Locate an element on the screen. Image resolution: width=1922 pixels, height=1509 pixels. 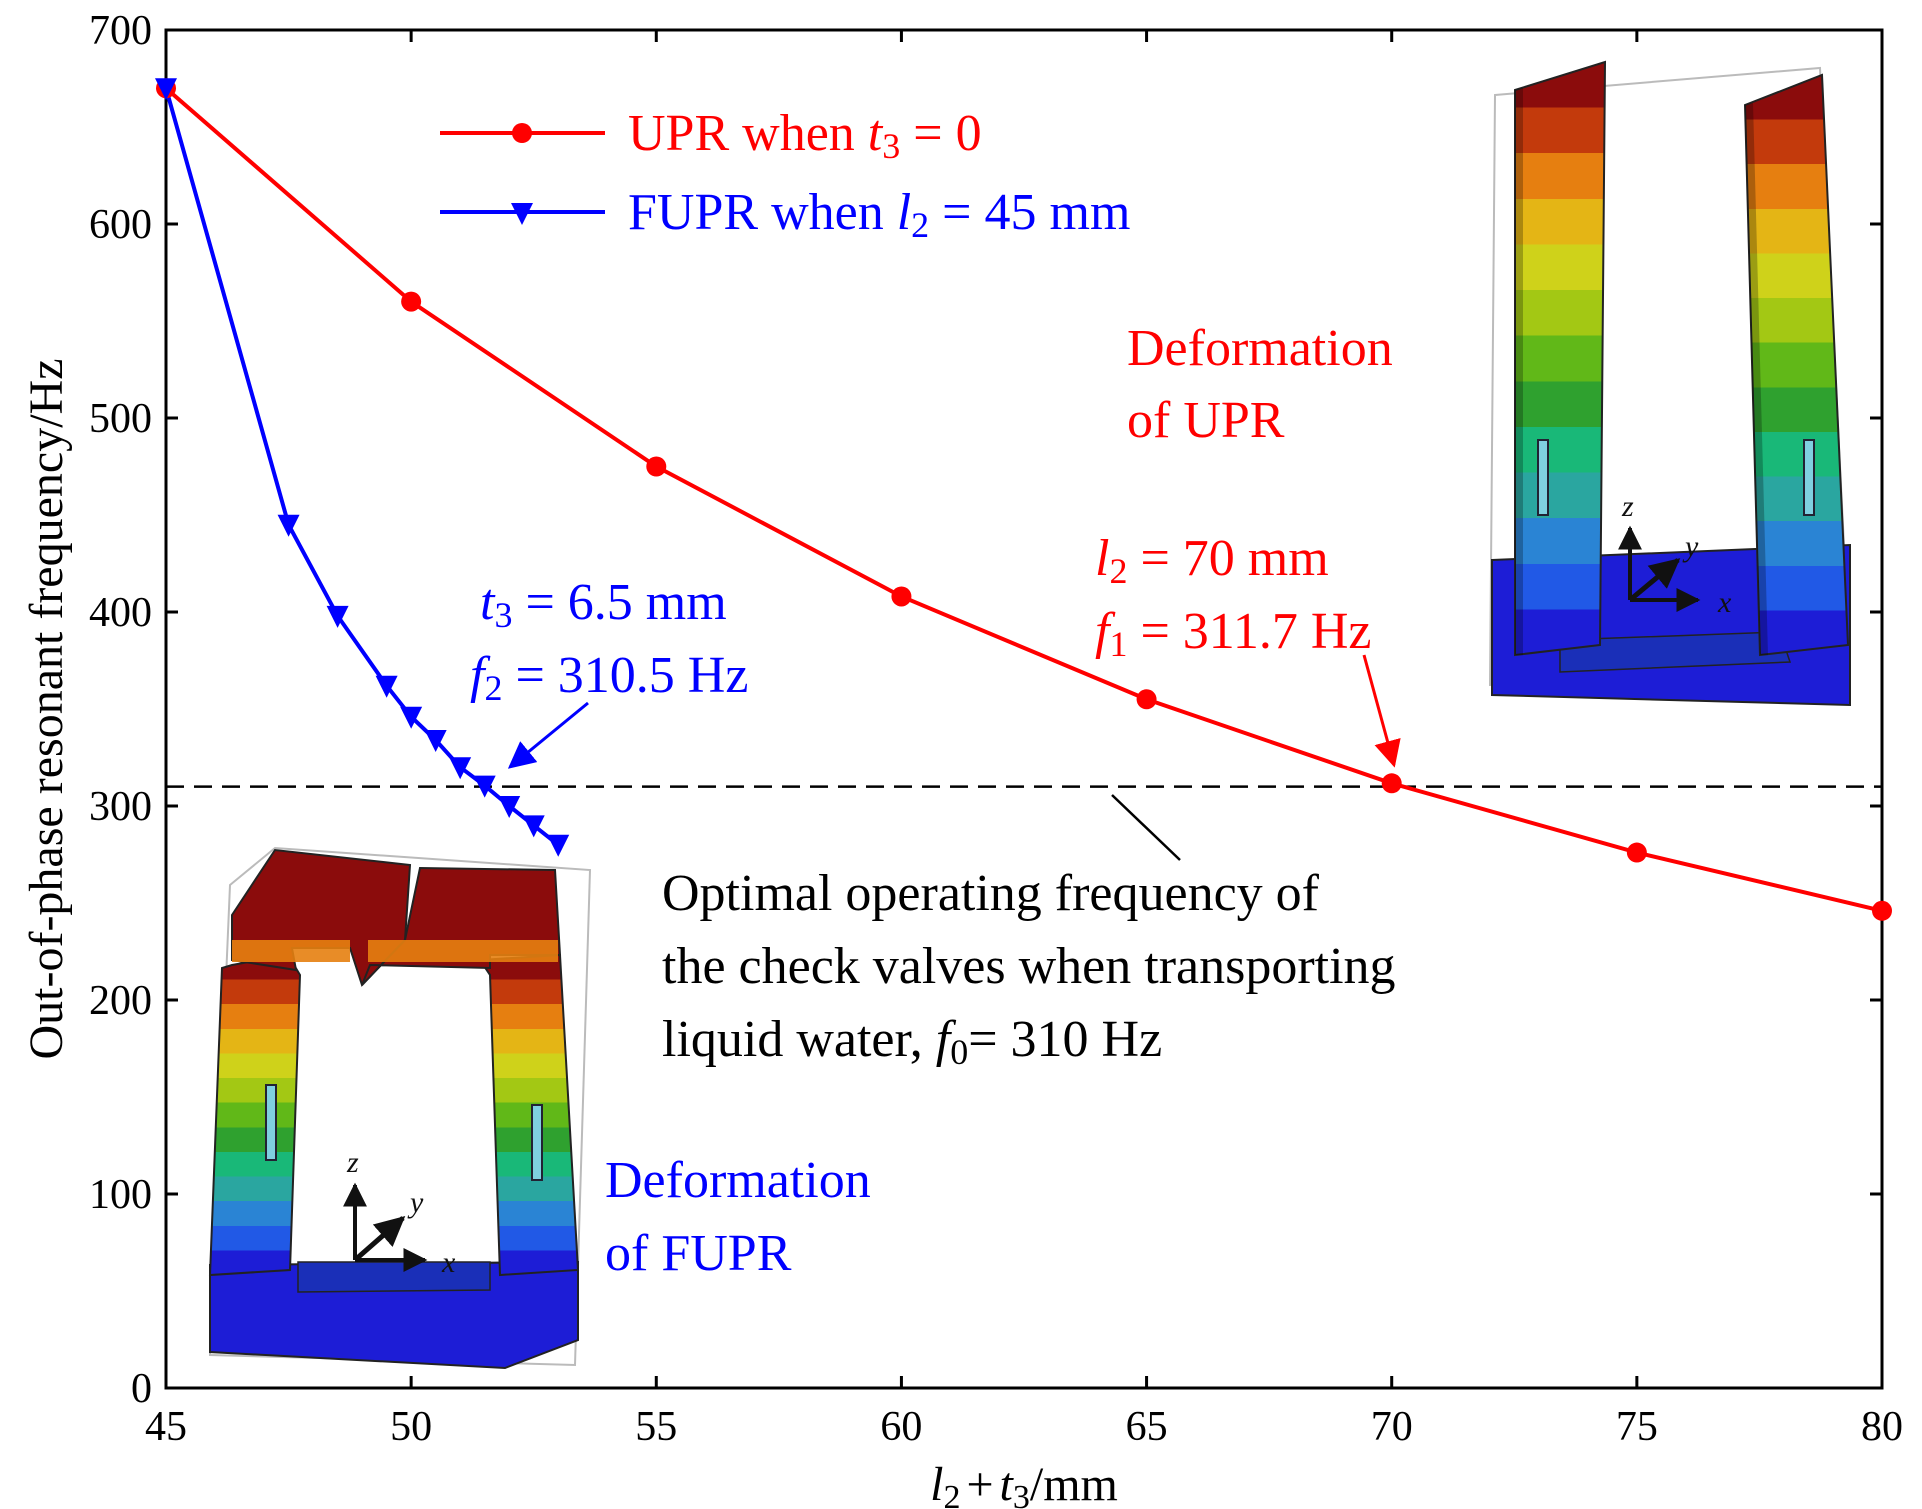
upr-point-arrow is located at coordinates (1381, 711).